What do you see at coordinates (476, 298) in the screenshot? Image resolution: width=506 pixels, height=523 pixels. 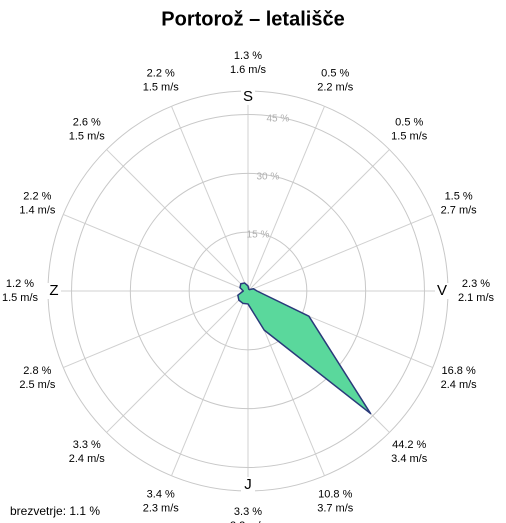 I see `speed-label: 2.1 m/s` at bounding box center [476, 298].